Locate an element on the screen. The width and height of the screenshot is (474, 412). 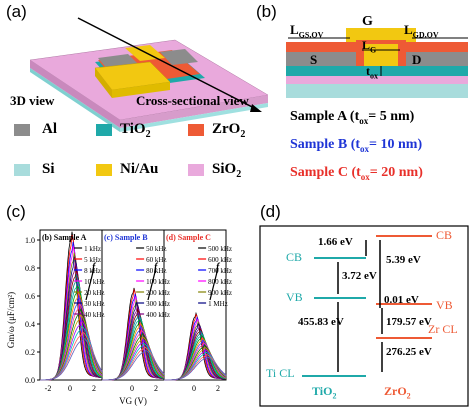
material-legend: Al TiO2 ZrO2 Si Ni/Au SiO2 is located at coordinates (144, 152).